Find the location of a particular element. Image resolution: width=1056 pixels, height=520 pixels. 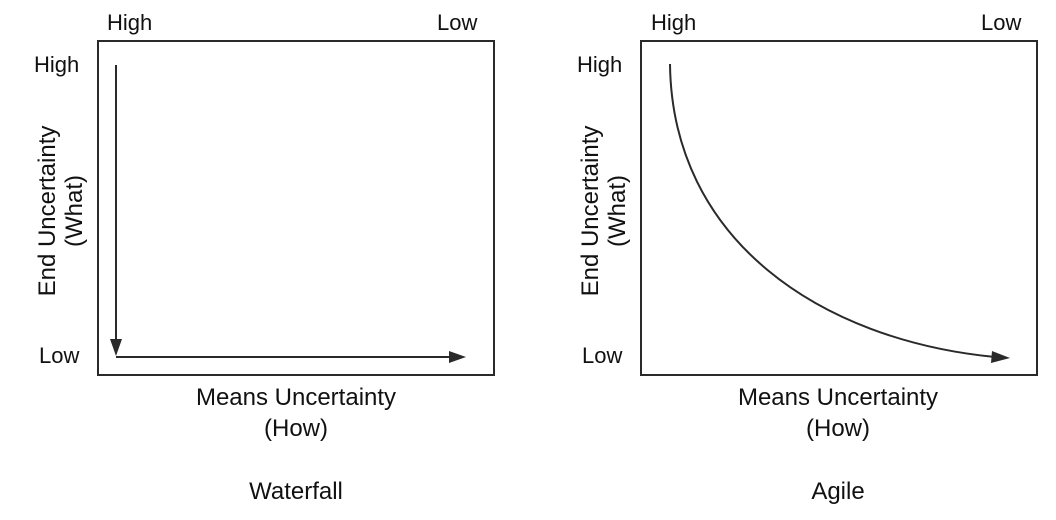

panel-caption: Waterfall is located at coordinates (296, 491).